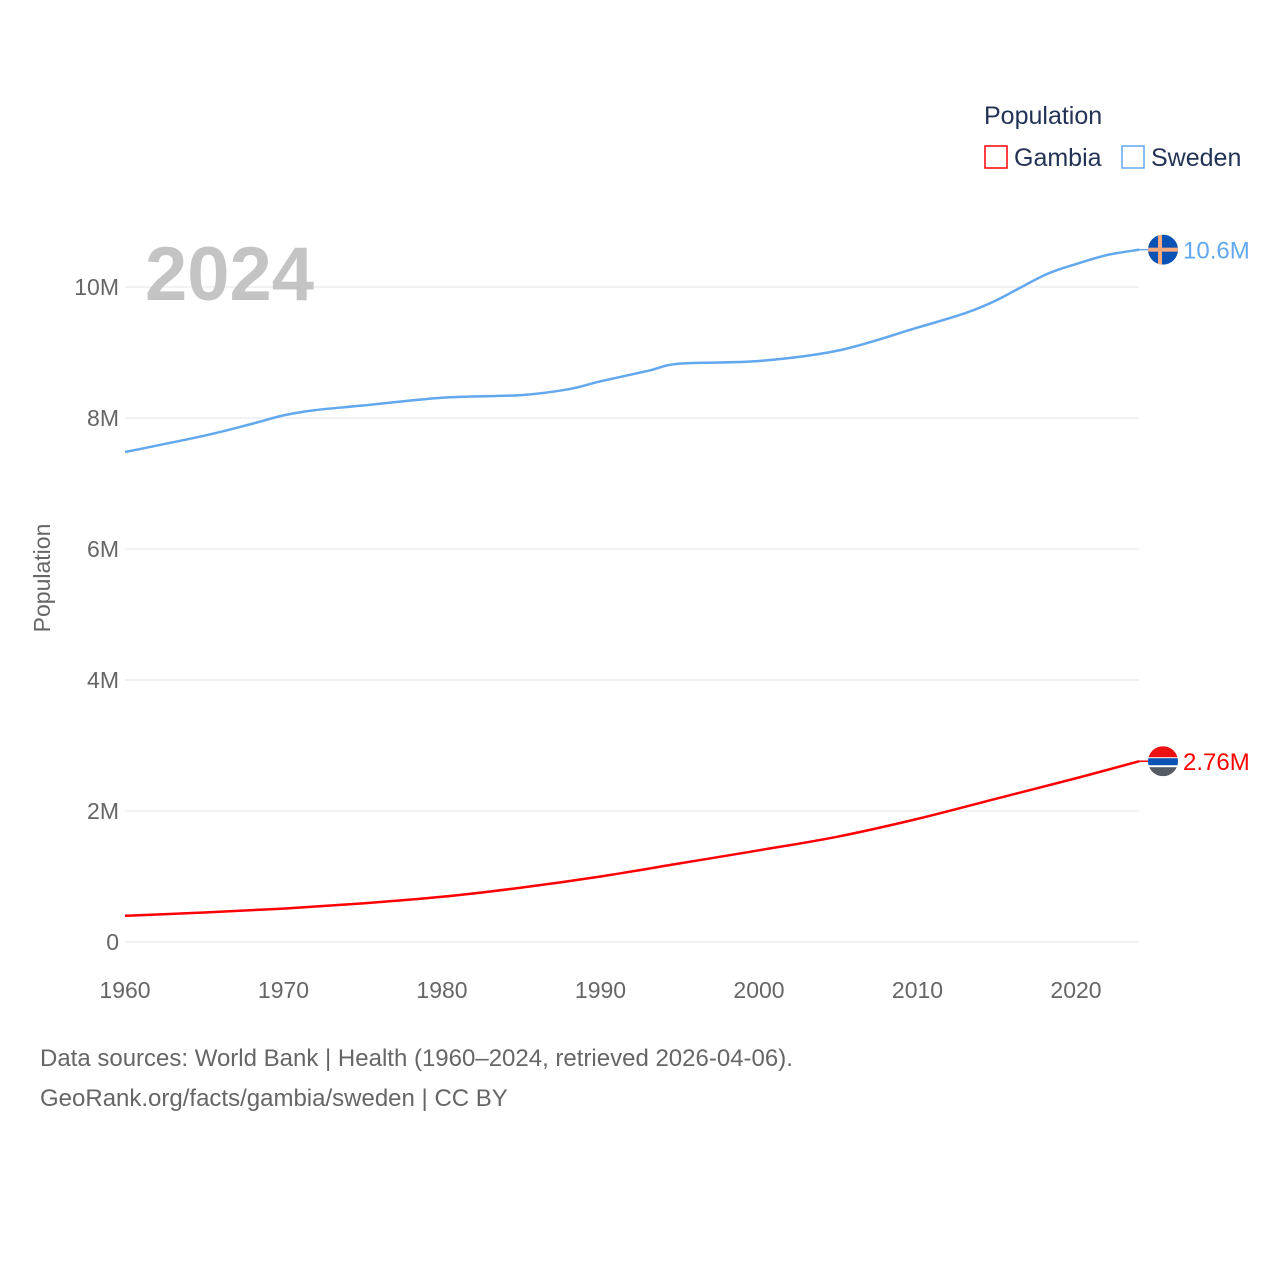  What do you see at coordinates (1216, 762) in the screenshot?
I see `end-label-gambia: 2.76M` at bounding box center [1216, 762].